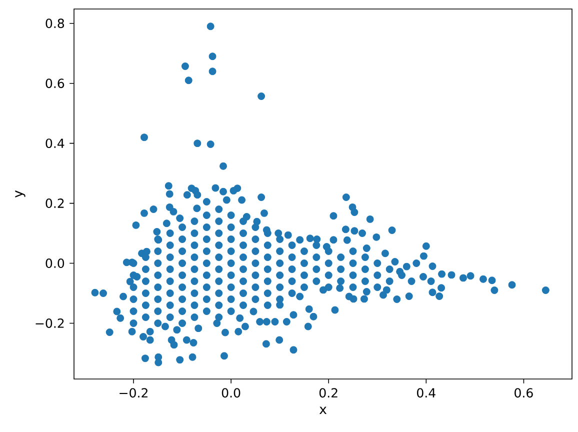 The height and width of the screenshot is (432, 578). What do you see at coordinates (55, 143) in the screenshot?
I see `y-tick-label: 0.4` at bounding box center [55, 143].